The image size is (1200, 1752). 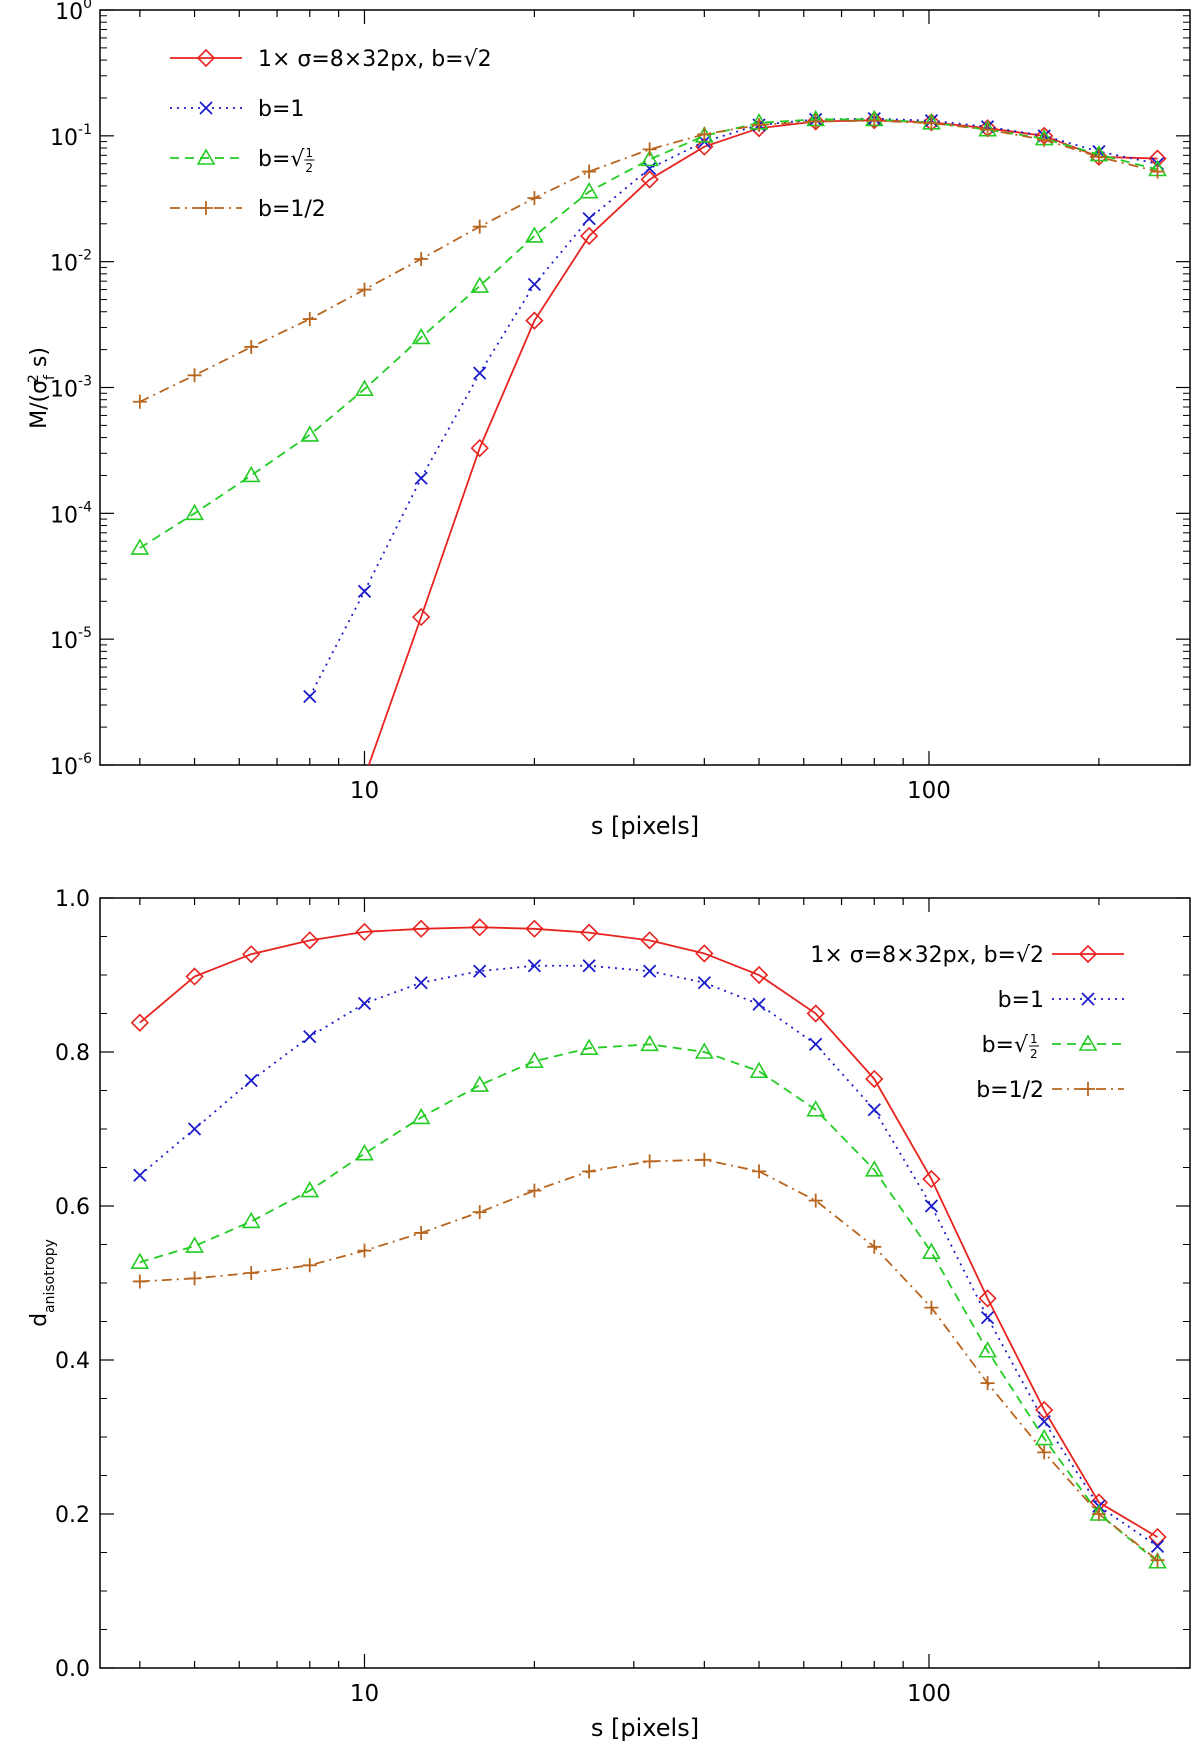 What do you see at coordinates (1005, 1045) in the screenshot?
I see `legend-label: b=√` at bounding box center [1005, 1045].